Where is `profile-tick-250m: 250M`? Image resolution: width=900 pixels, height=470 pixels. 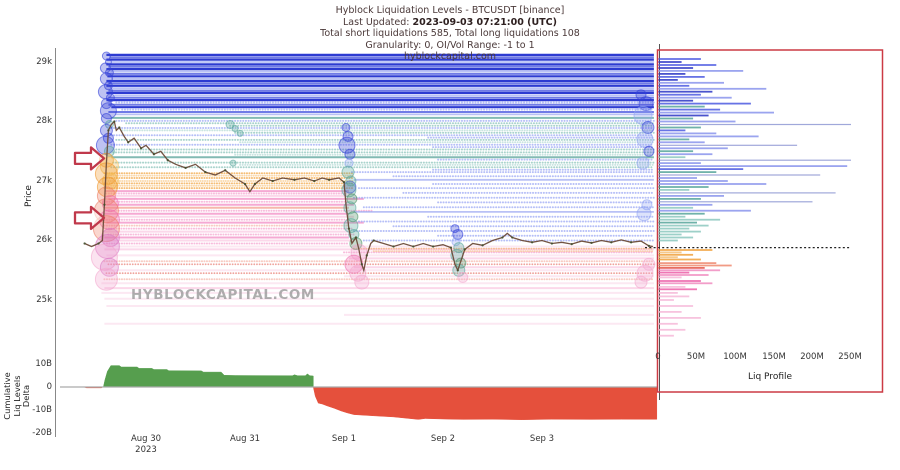
profile-tick-250m: 250M is located at coordinates (850, 357).